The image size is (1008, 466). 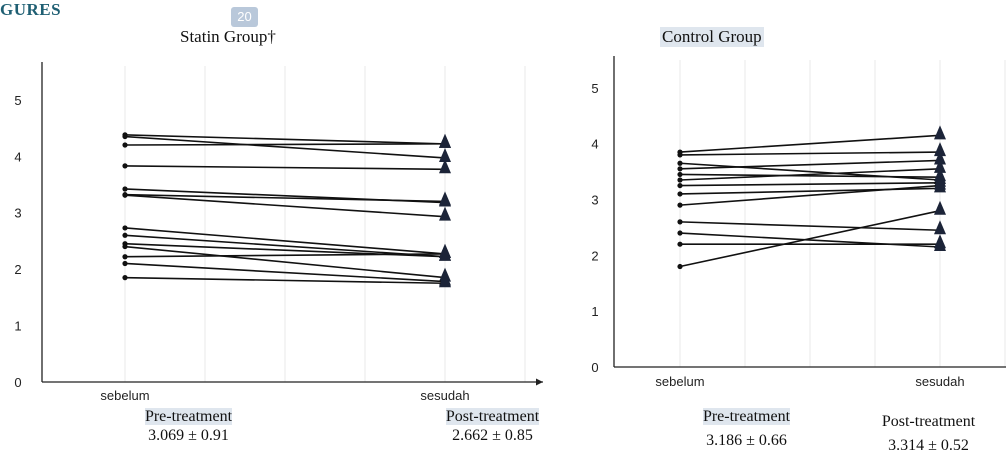 What do you see at coordinates (17, 213) in the screenshot?
I see `statin-y-tick-label: 3` at bounding box center [17, 213].